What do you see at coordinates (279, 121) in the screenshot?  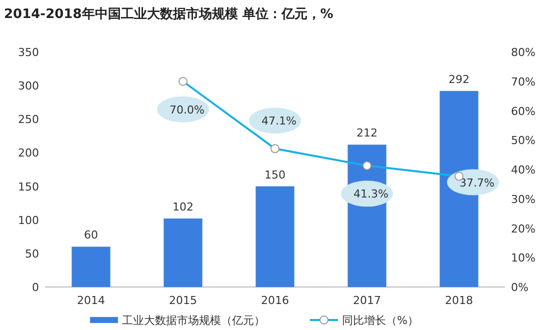 I see `data-label: 47.1%` at bounding box center [279, 121].